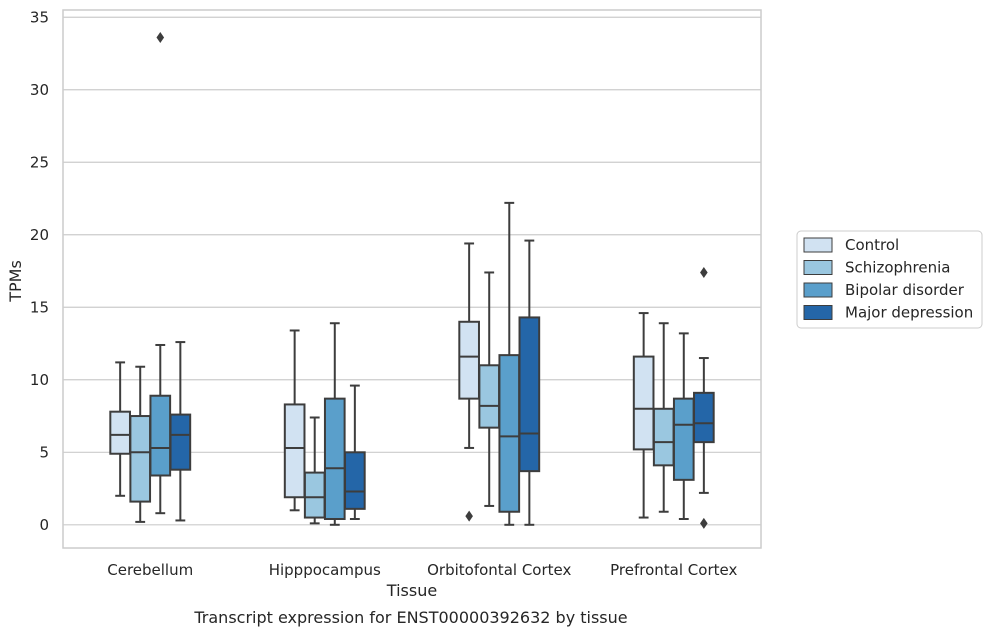 The height and width of the screenshot is (635, 993). Describe the element at coordinates (15, 281) in the screenshot. I see `y-axis-label: TPMs` at that location.